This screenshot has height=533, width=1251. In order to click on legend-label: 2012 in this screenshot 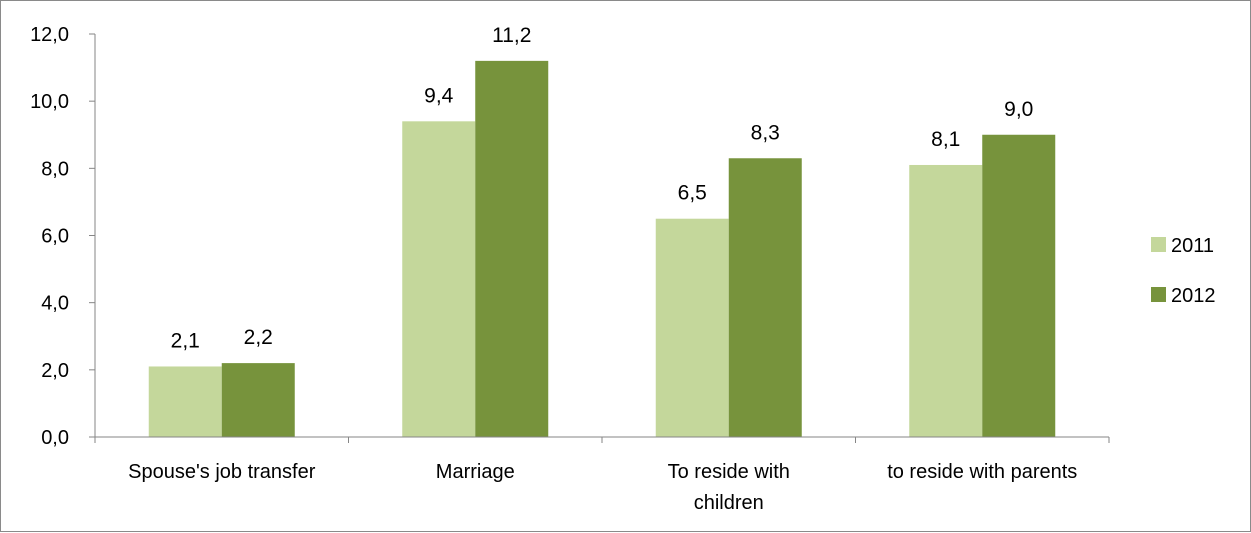, I will do `click(1193, 296)`.